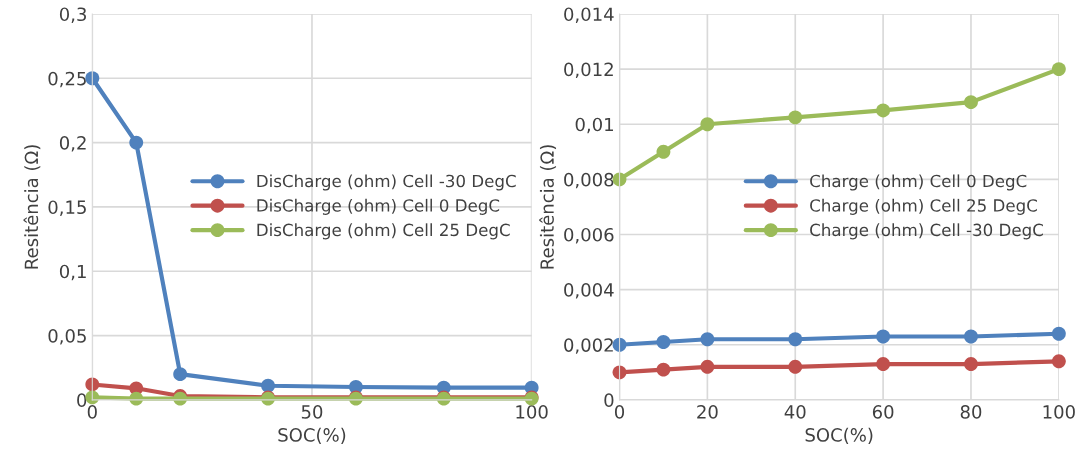 The height and width of the screenshot is (465, 1086). I want to click on legend-label: DisCharge (ohm) Cell 0 DegC, so click(378, 206).